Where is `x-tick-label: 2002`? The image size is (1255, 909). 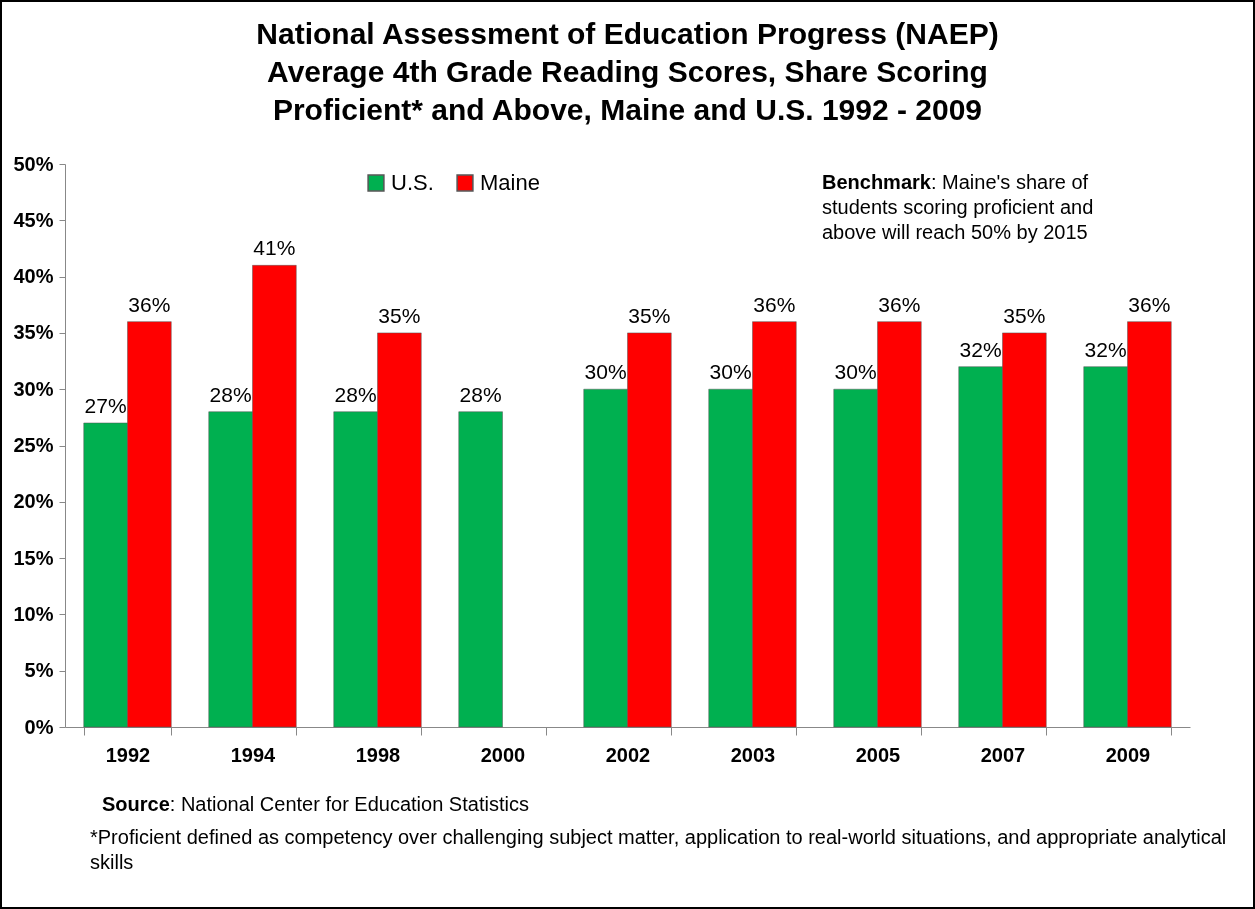
x-tick-label: 2002 is located at coordinates (628, 754).